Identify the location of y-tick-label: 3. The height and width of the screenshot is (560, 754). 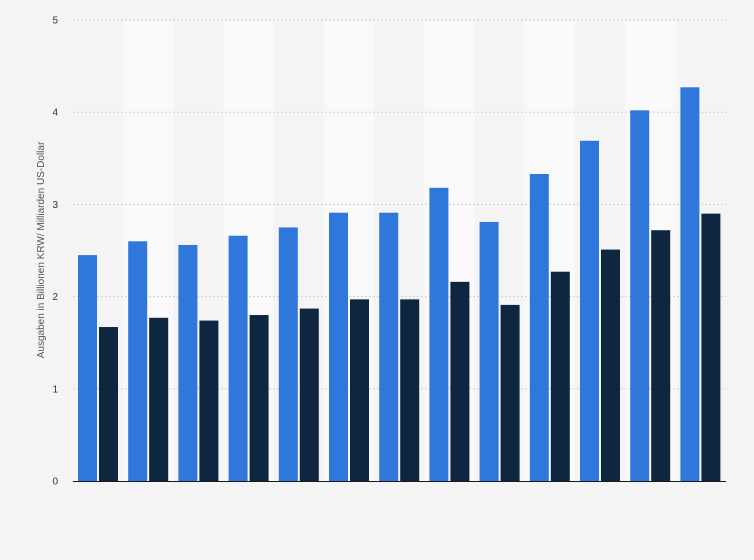
(55, 205).